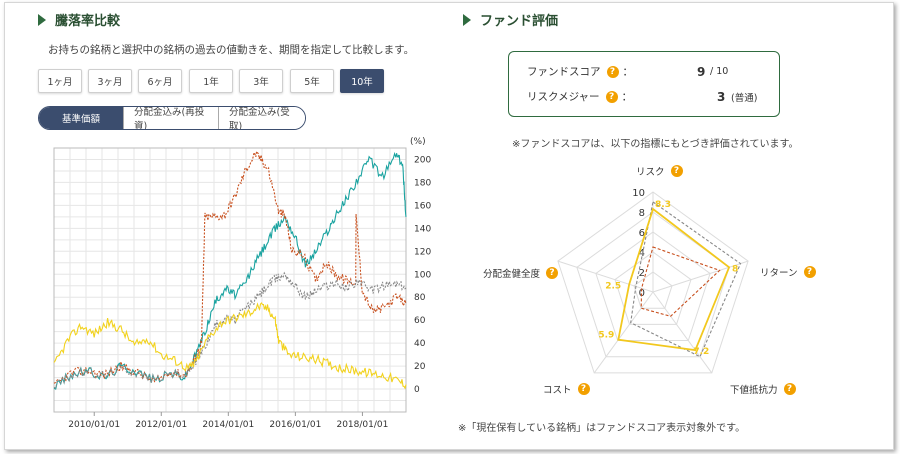 This screenshot has width=900, height=454. I want to click on mode-tab: 基準価額, so click(81, 118).